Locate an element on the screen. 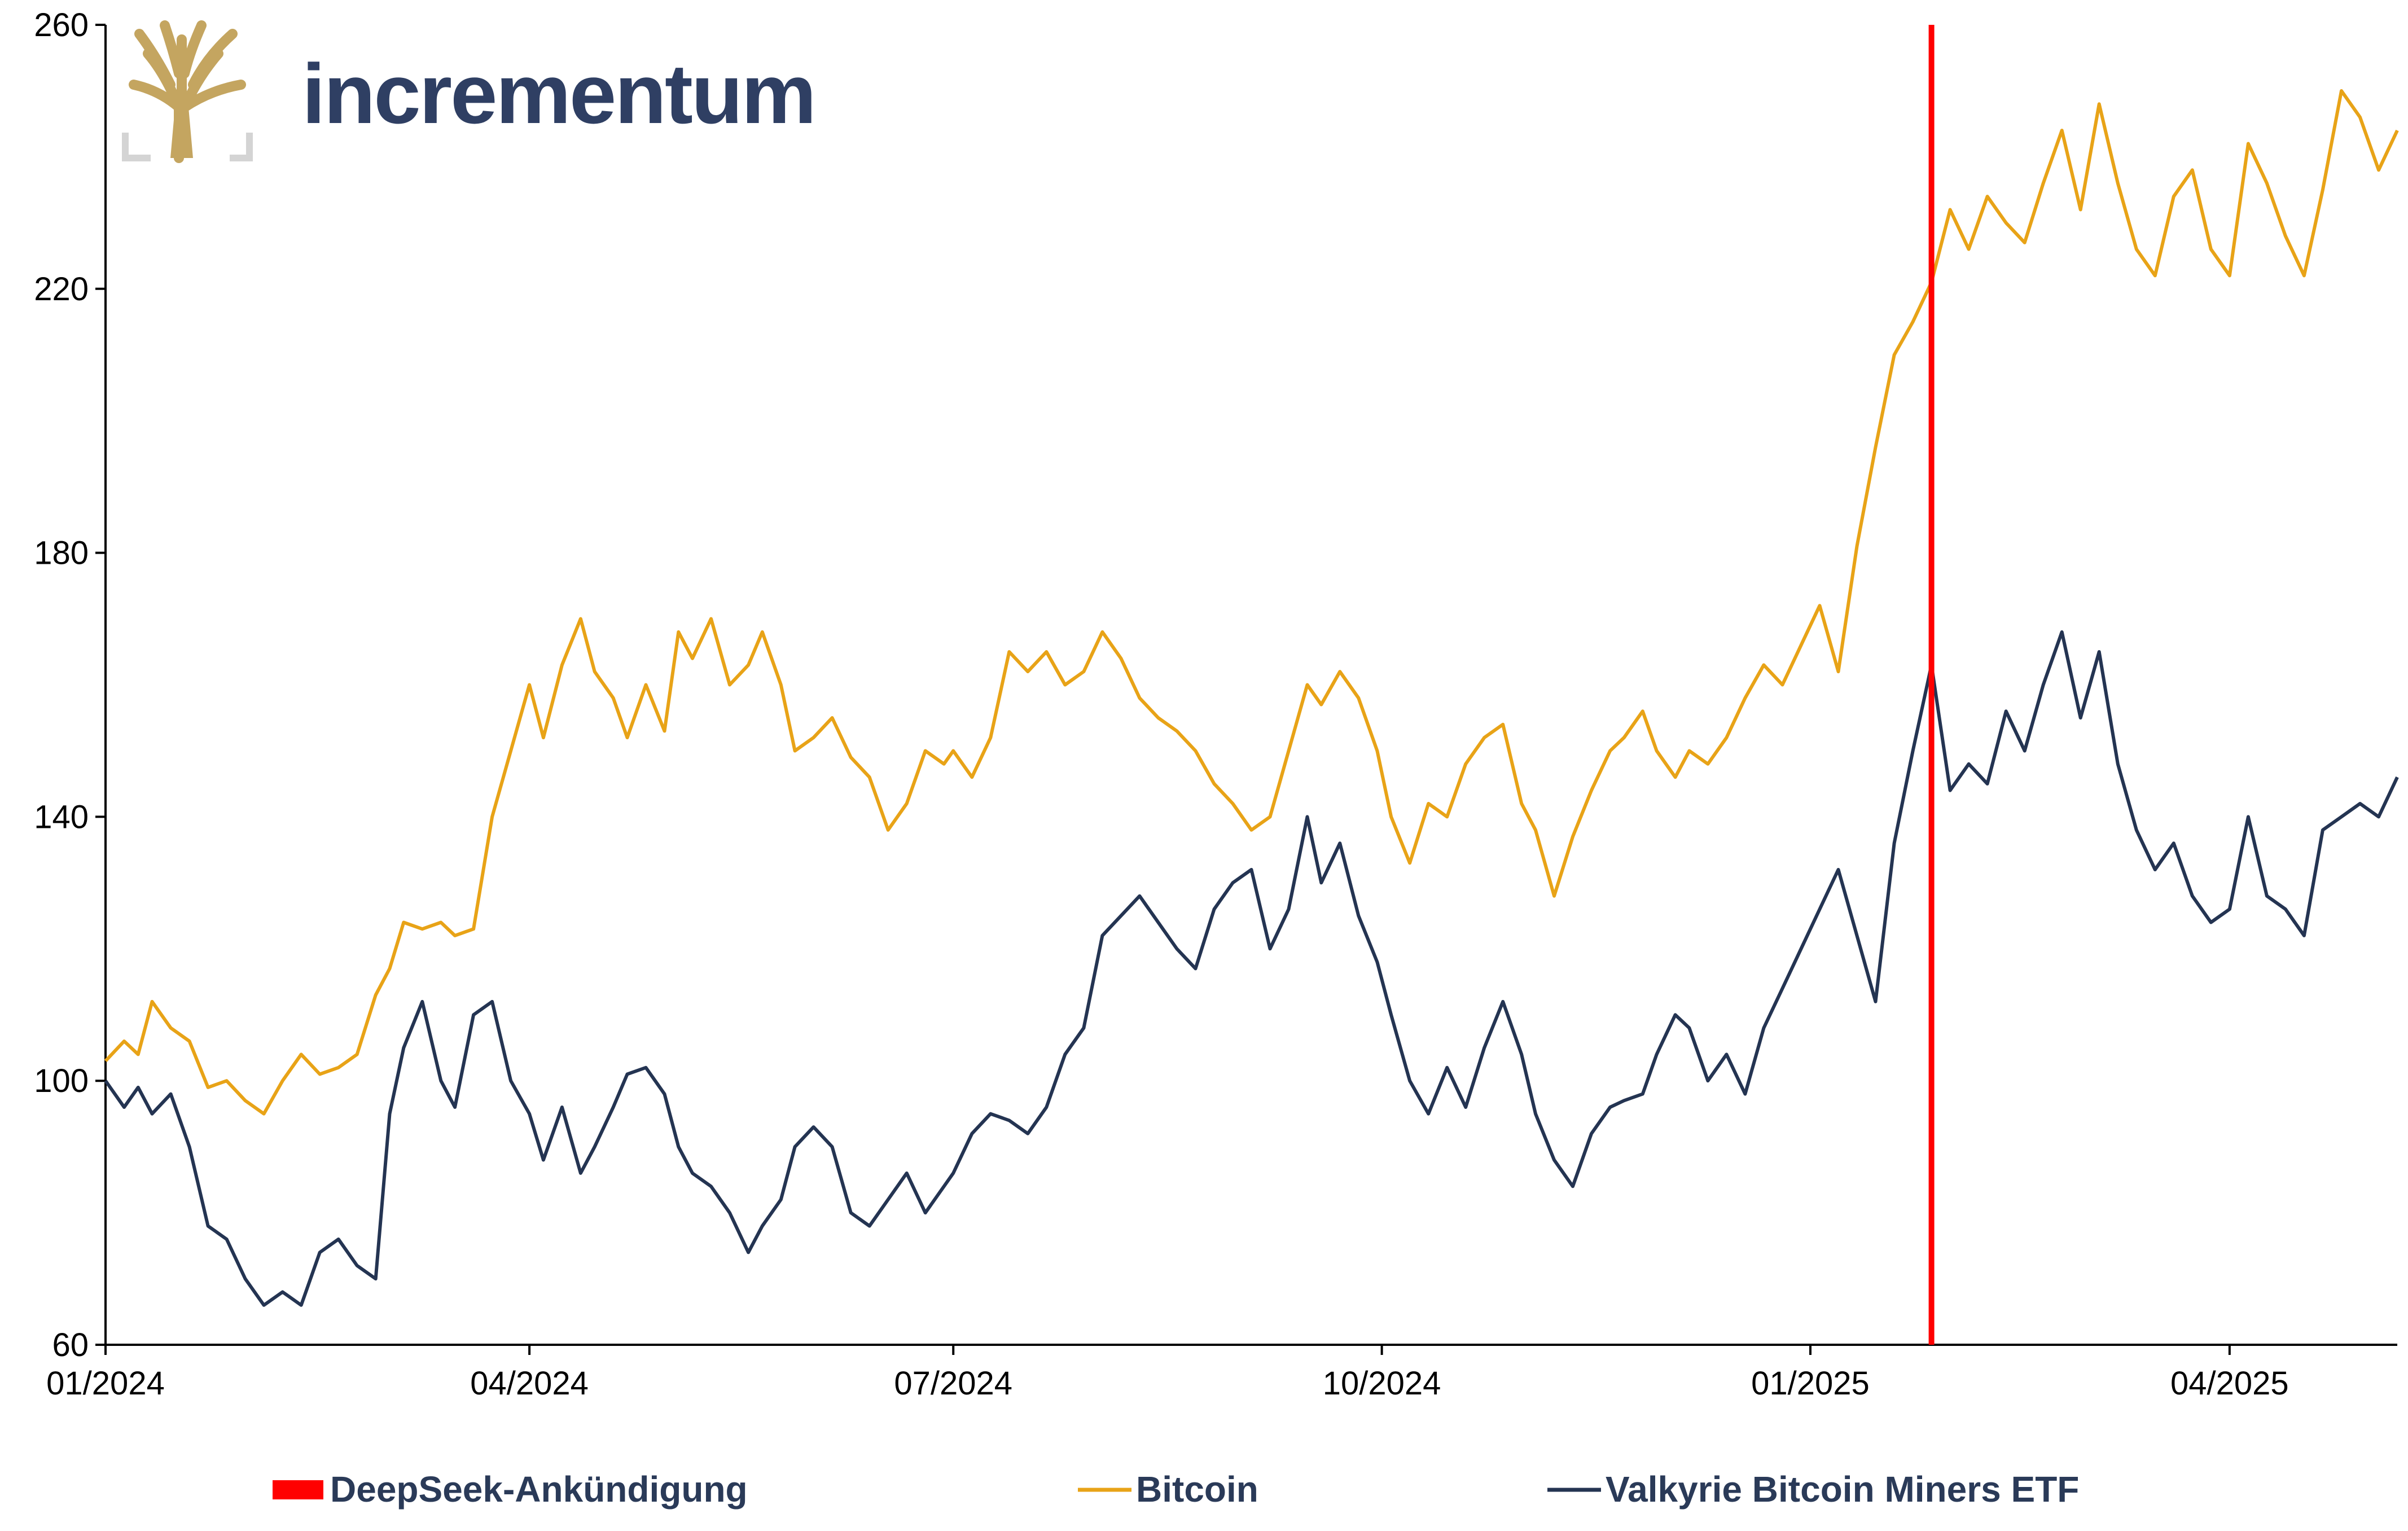 The width and height of the screenshot is (2408, 1531). legend-label-deepseek: DeepSeek-Ankündigung is located at coordinates (539, 1490).